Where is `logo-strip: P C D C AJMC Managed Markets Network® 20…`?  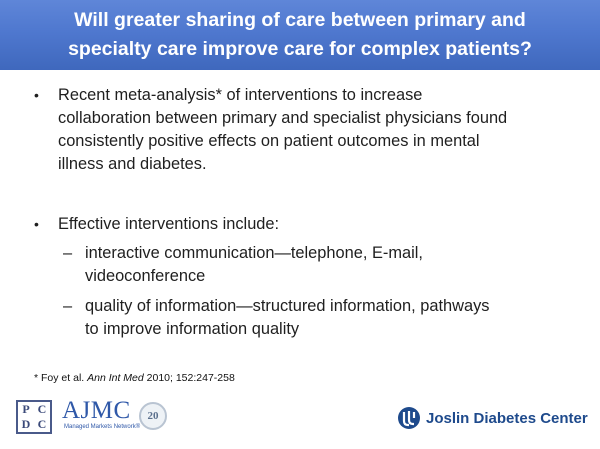
logo-strip: P C D C AJMC Managed Markets Network® 20… is located at coordinates (300, 420).